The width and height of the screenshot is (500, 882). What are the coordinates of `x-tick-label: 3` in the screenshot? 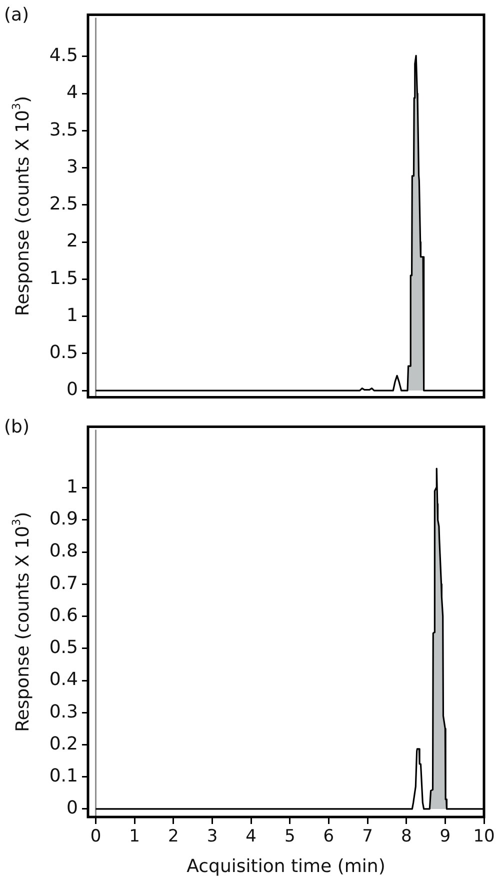 It's located at (212, 836).